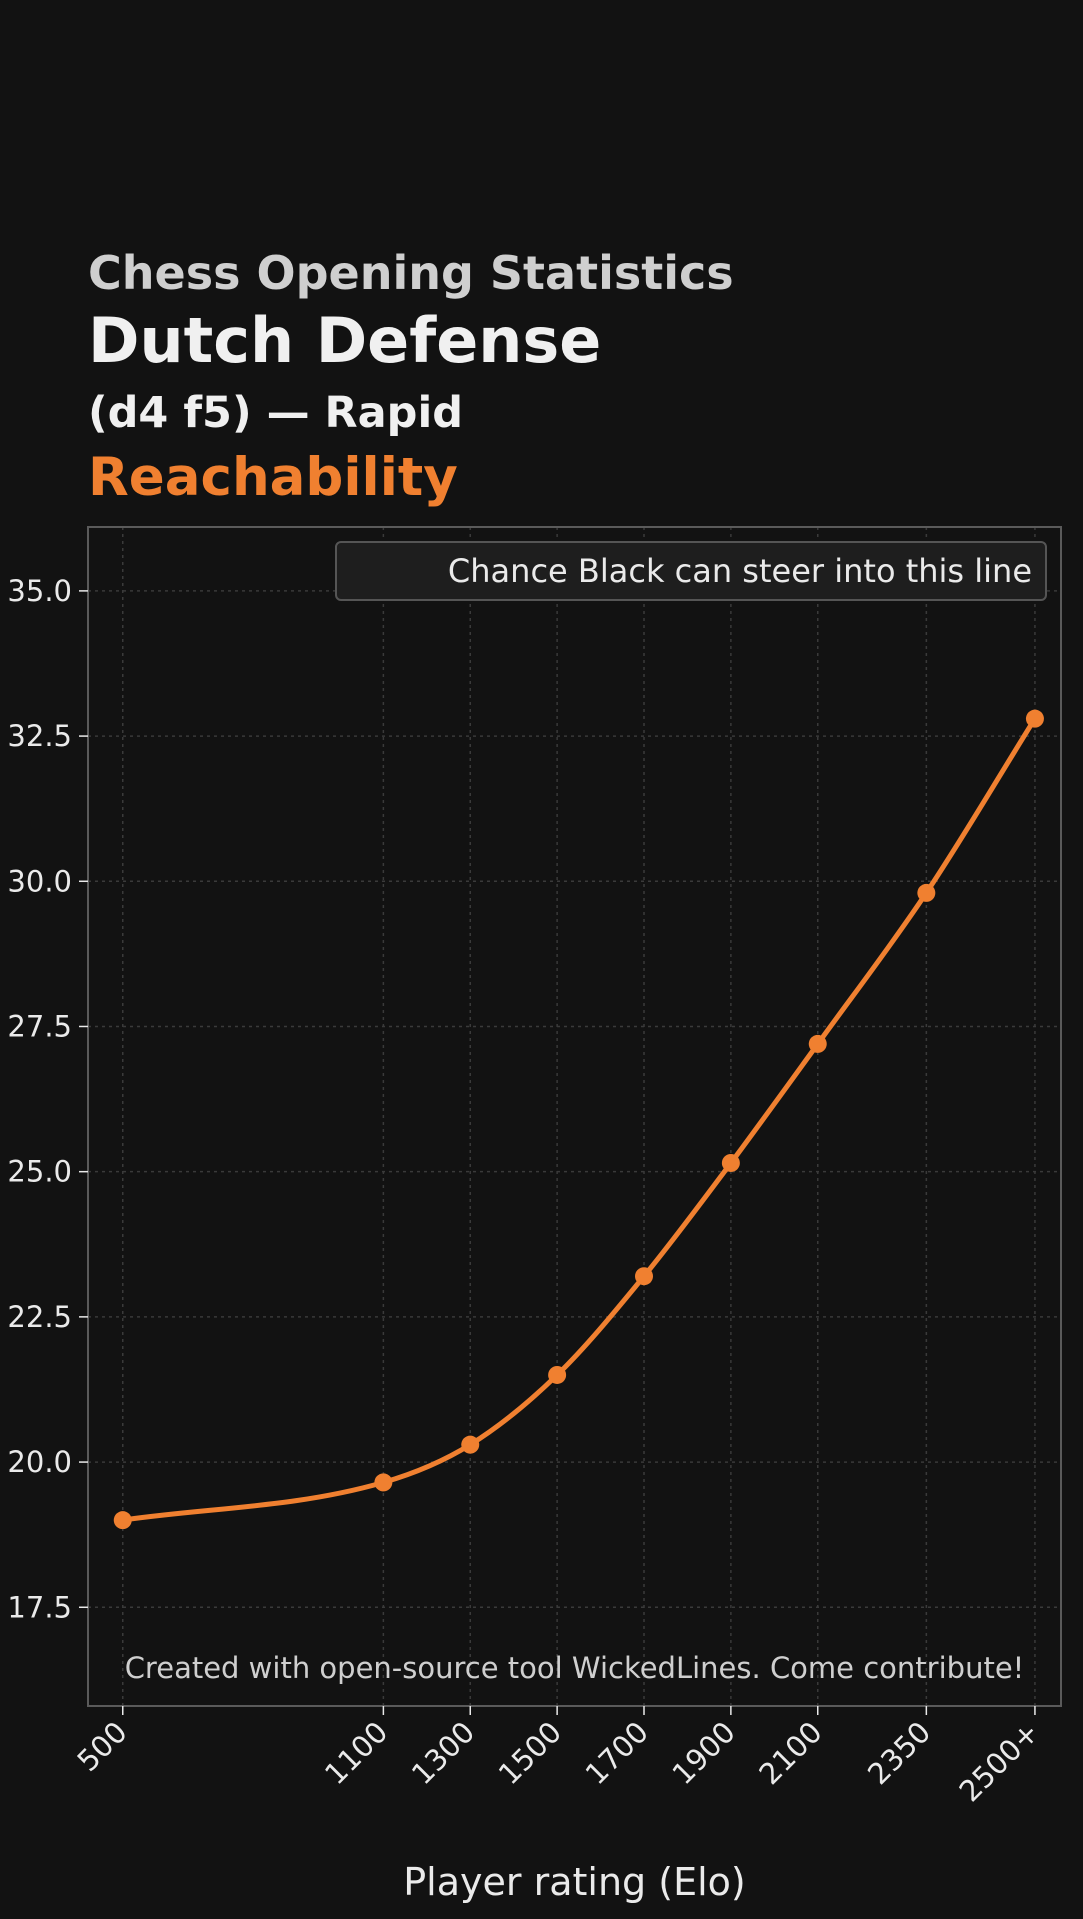 This screenshot has width=1083, height=1919. What do you see at coordinates (899, 1753) in the screenshot?
I see `x-tick-label: 2350` at bounding box center [899, 1753].